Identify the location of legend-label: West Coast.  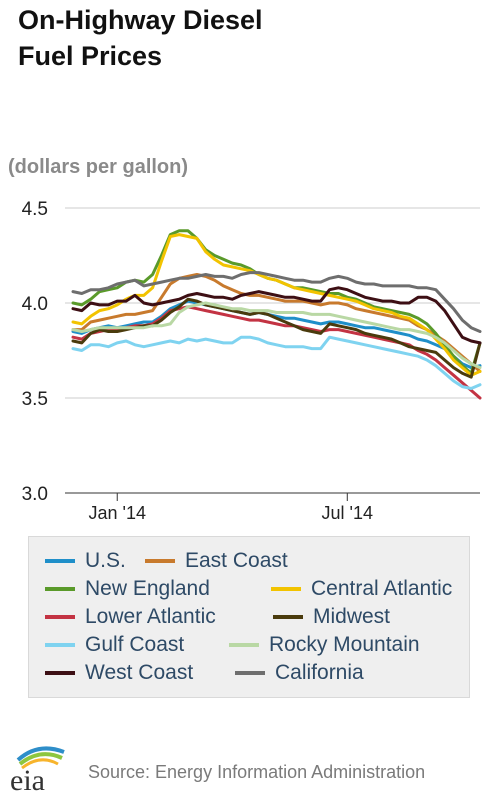
(139, 672).